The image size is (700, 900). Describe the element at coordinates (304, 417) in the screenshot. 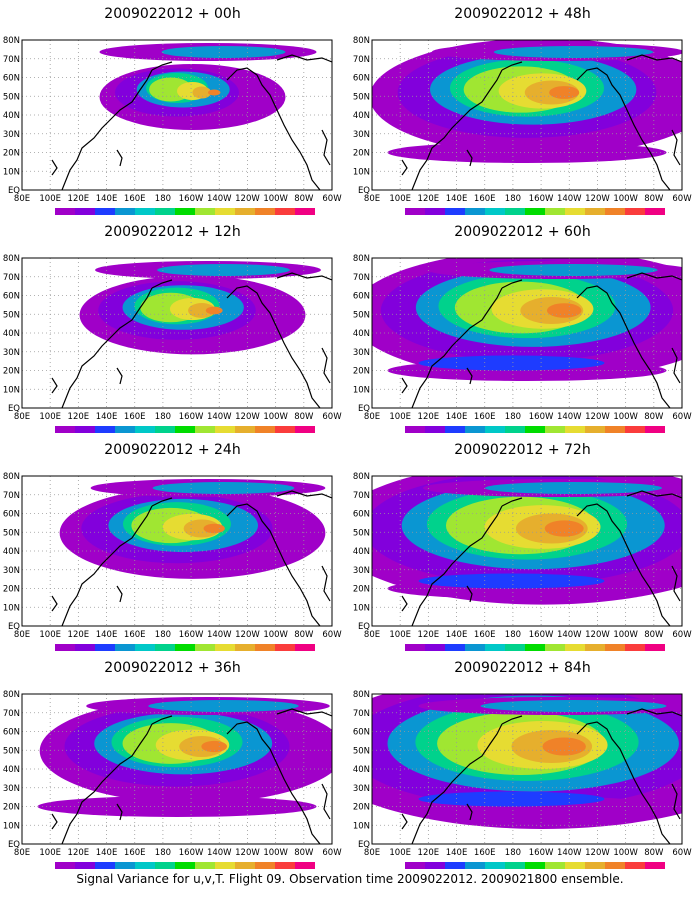

I see `x-tick-label: 80W` at that location.